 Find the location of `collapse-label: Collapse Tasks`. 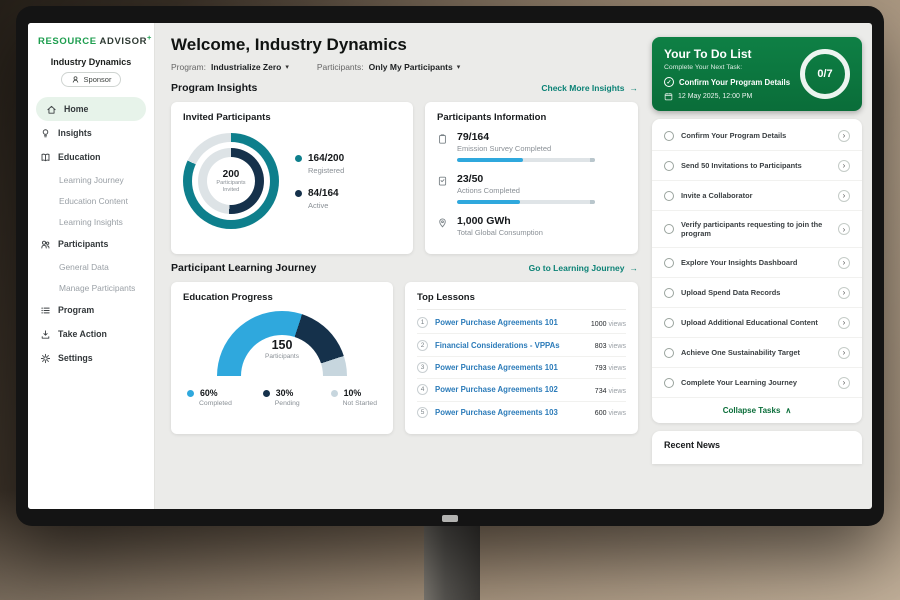

collapse-label: Collapse Tasks is located at coordinates (751, 411).